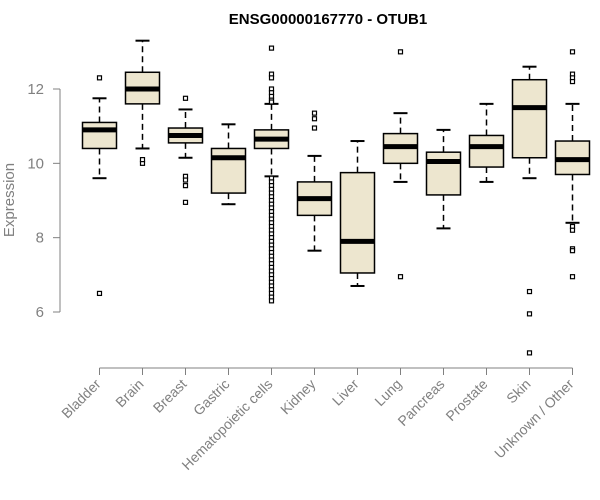  Describe the element at coordinates (420, 402) in the screenshot. I see `x-tick-label: Pancreas` at that location.